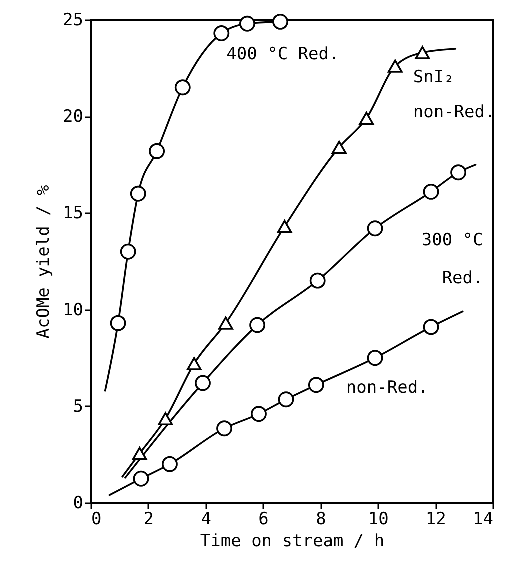 The image size is (505, 566). I want to click on y-tick-label: 15, so click(73, 214).